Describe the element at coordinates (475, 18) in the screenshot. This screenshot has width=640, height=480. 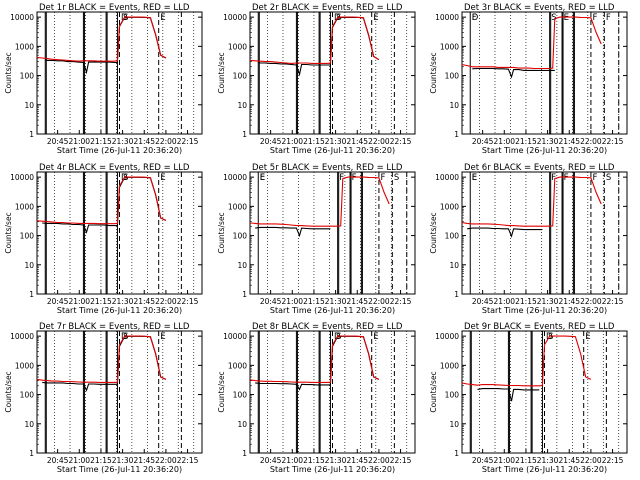
I see `event-marker-label: D` at that location.